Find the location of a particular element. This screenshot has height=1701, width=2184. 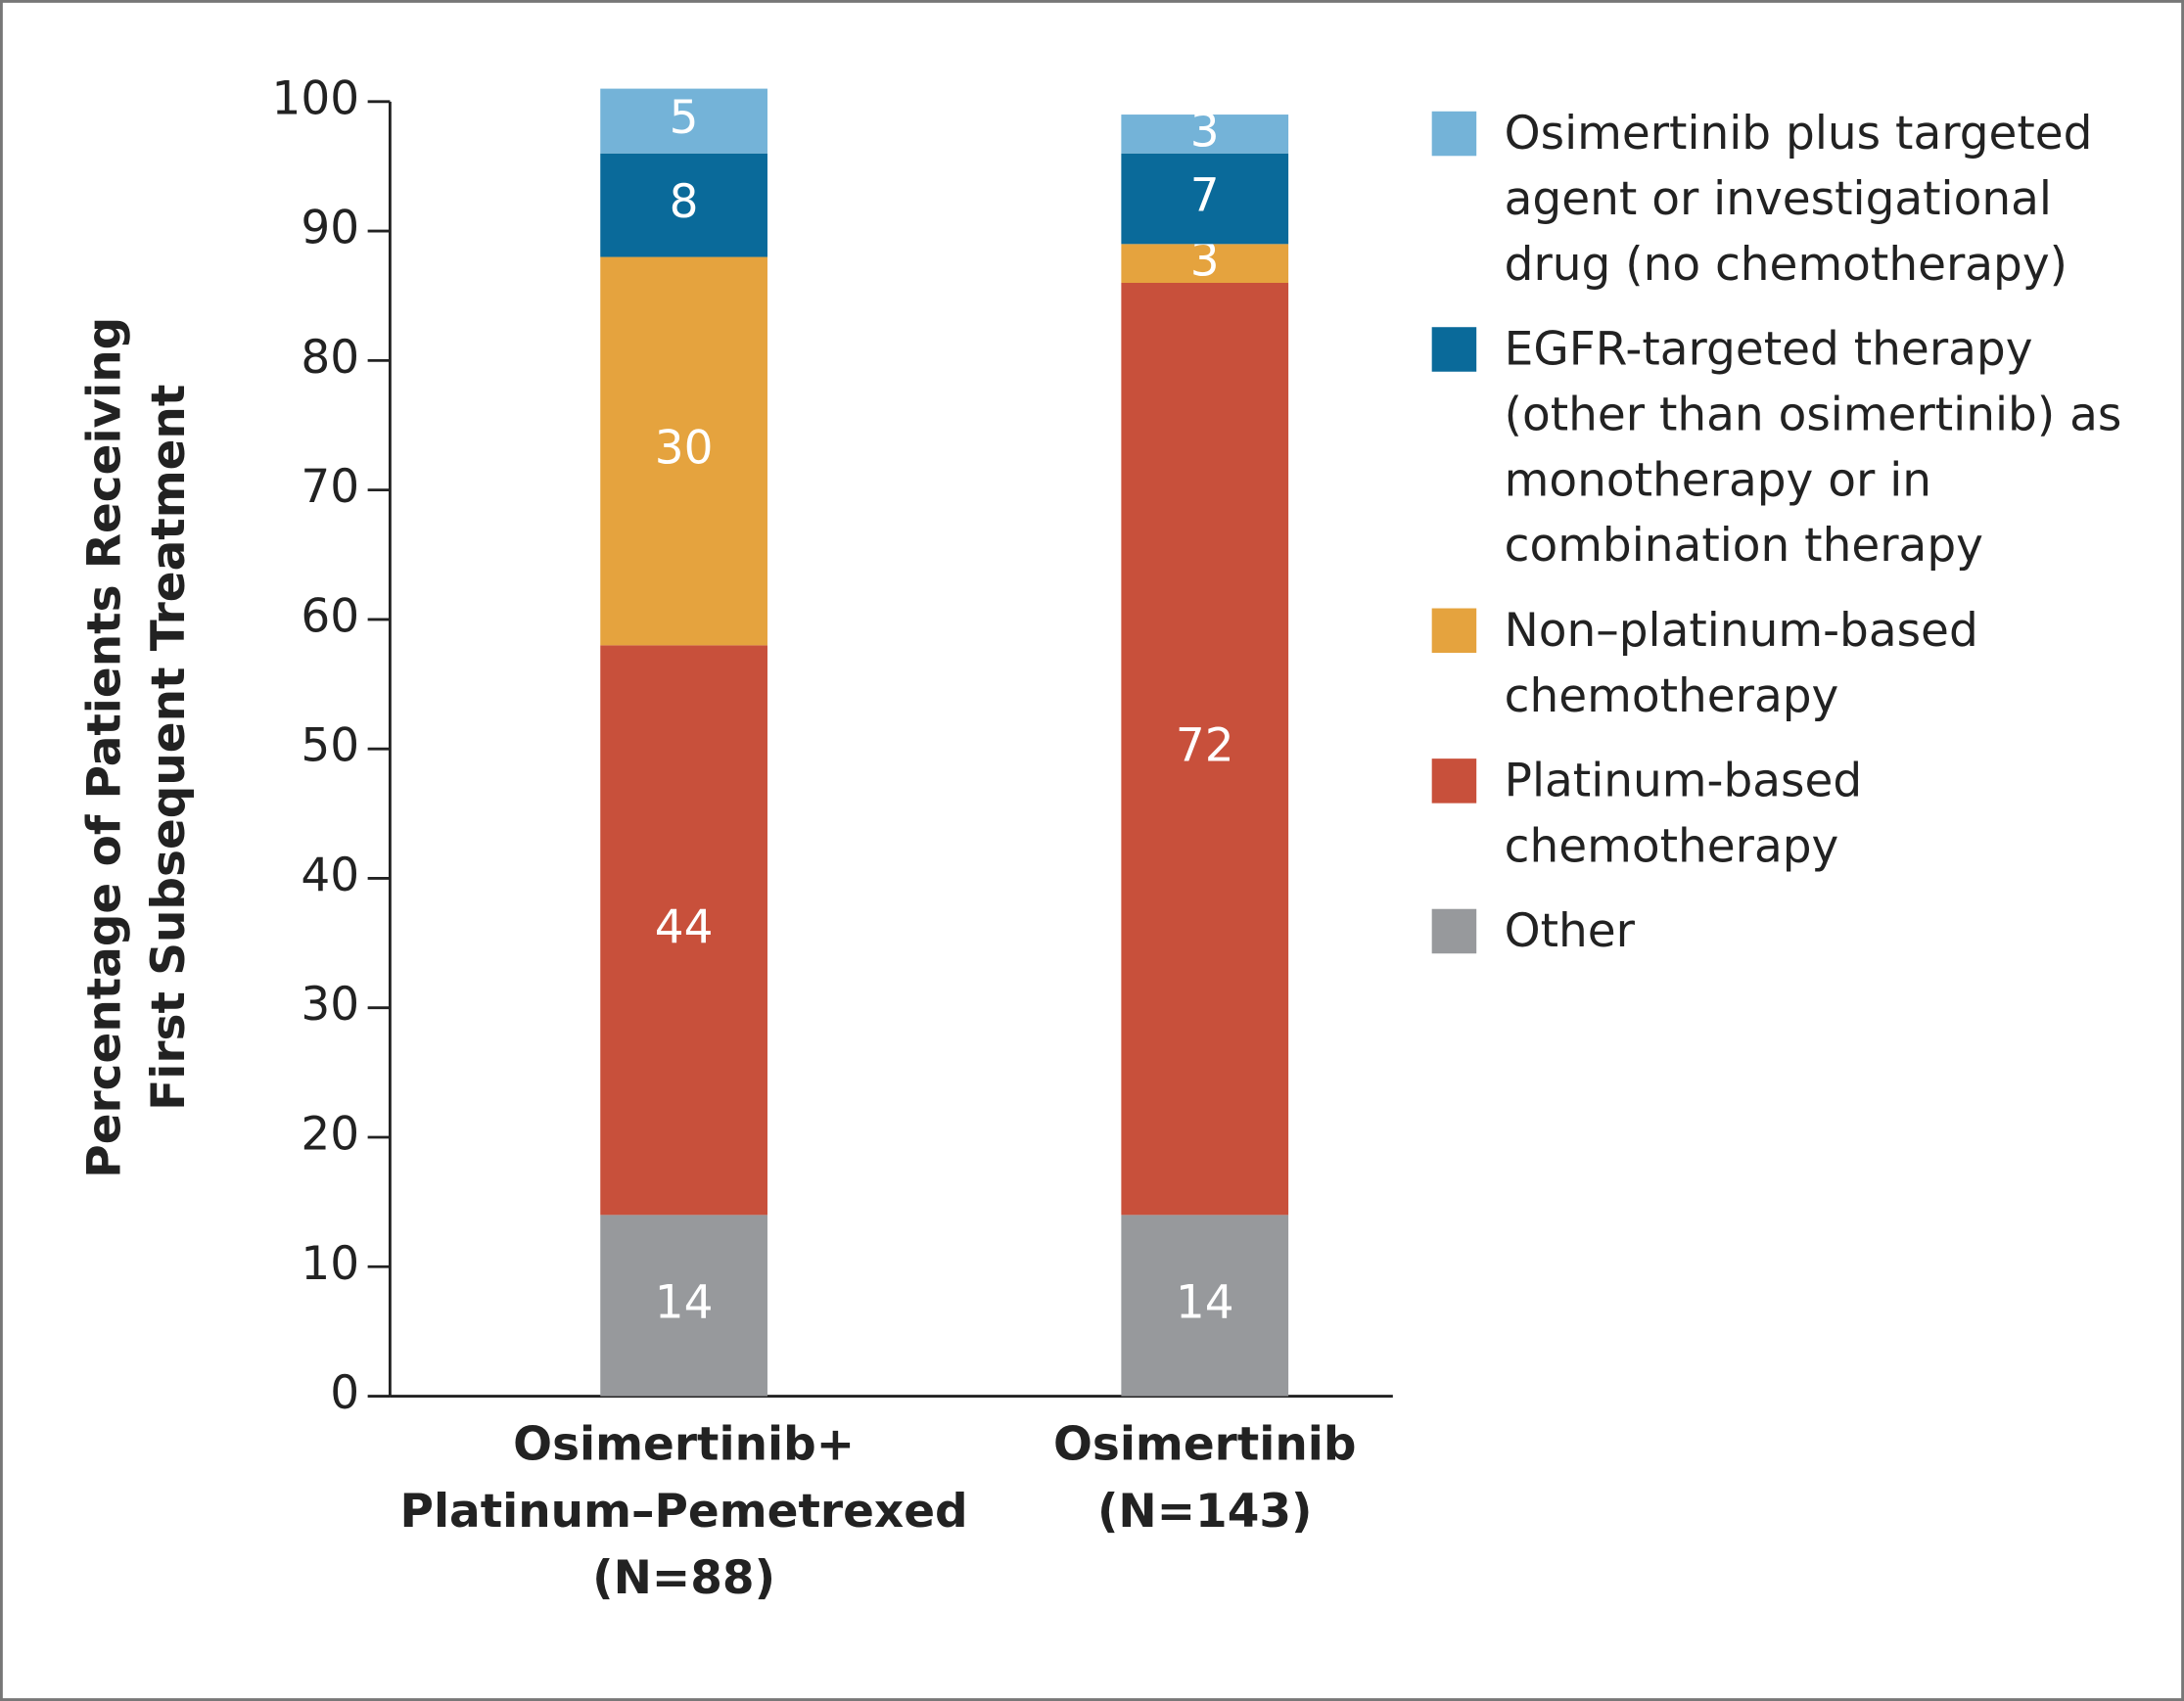

value-label: 72 is located at coordinates (1205, 746).